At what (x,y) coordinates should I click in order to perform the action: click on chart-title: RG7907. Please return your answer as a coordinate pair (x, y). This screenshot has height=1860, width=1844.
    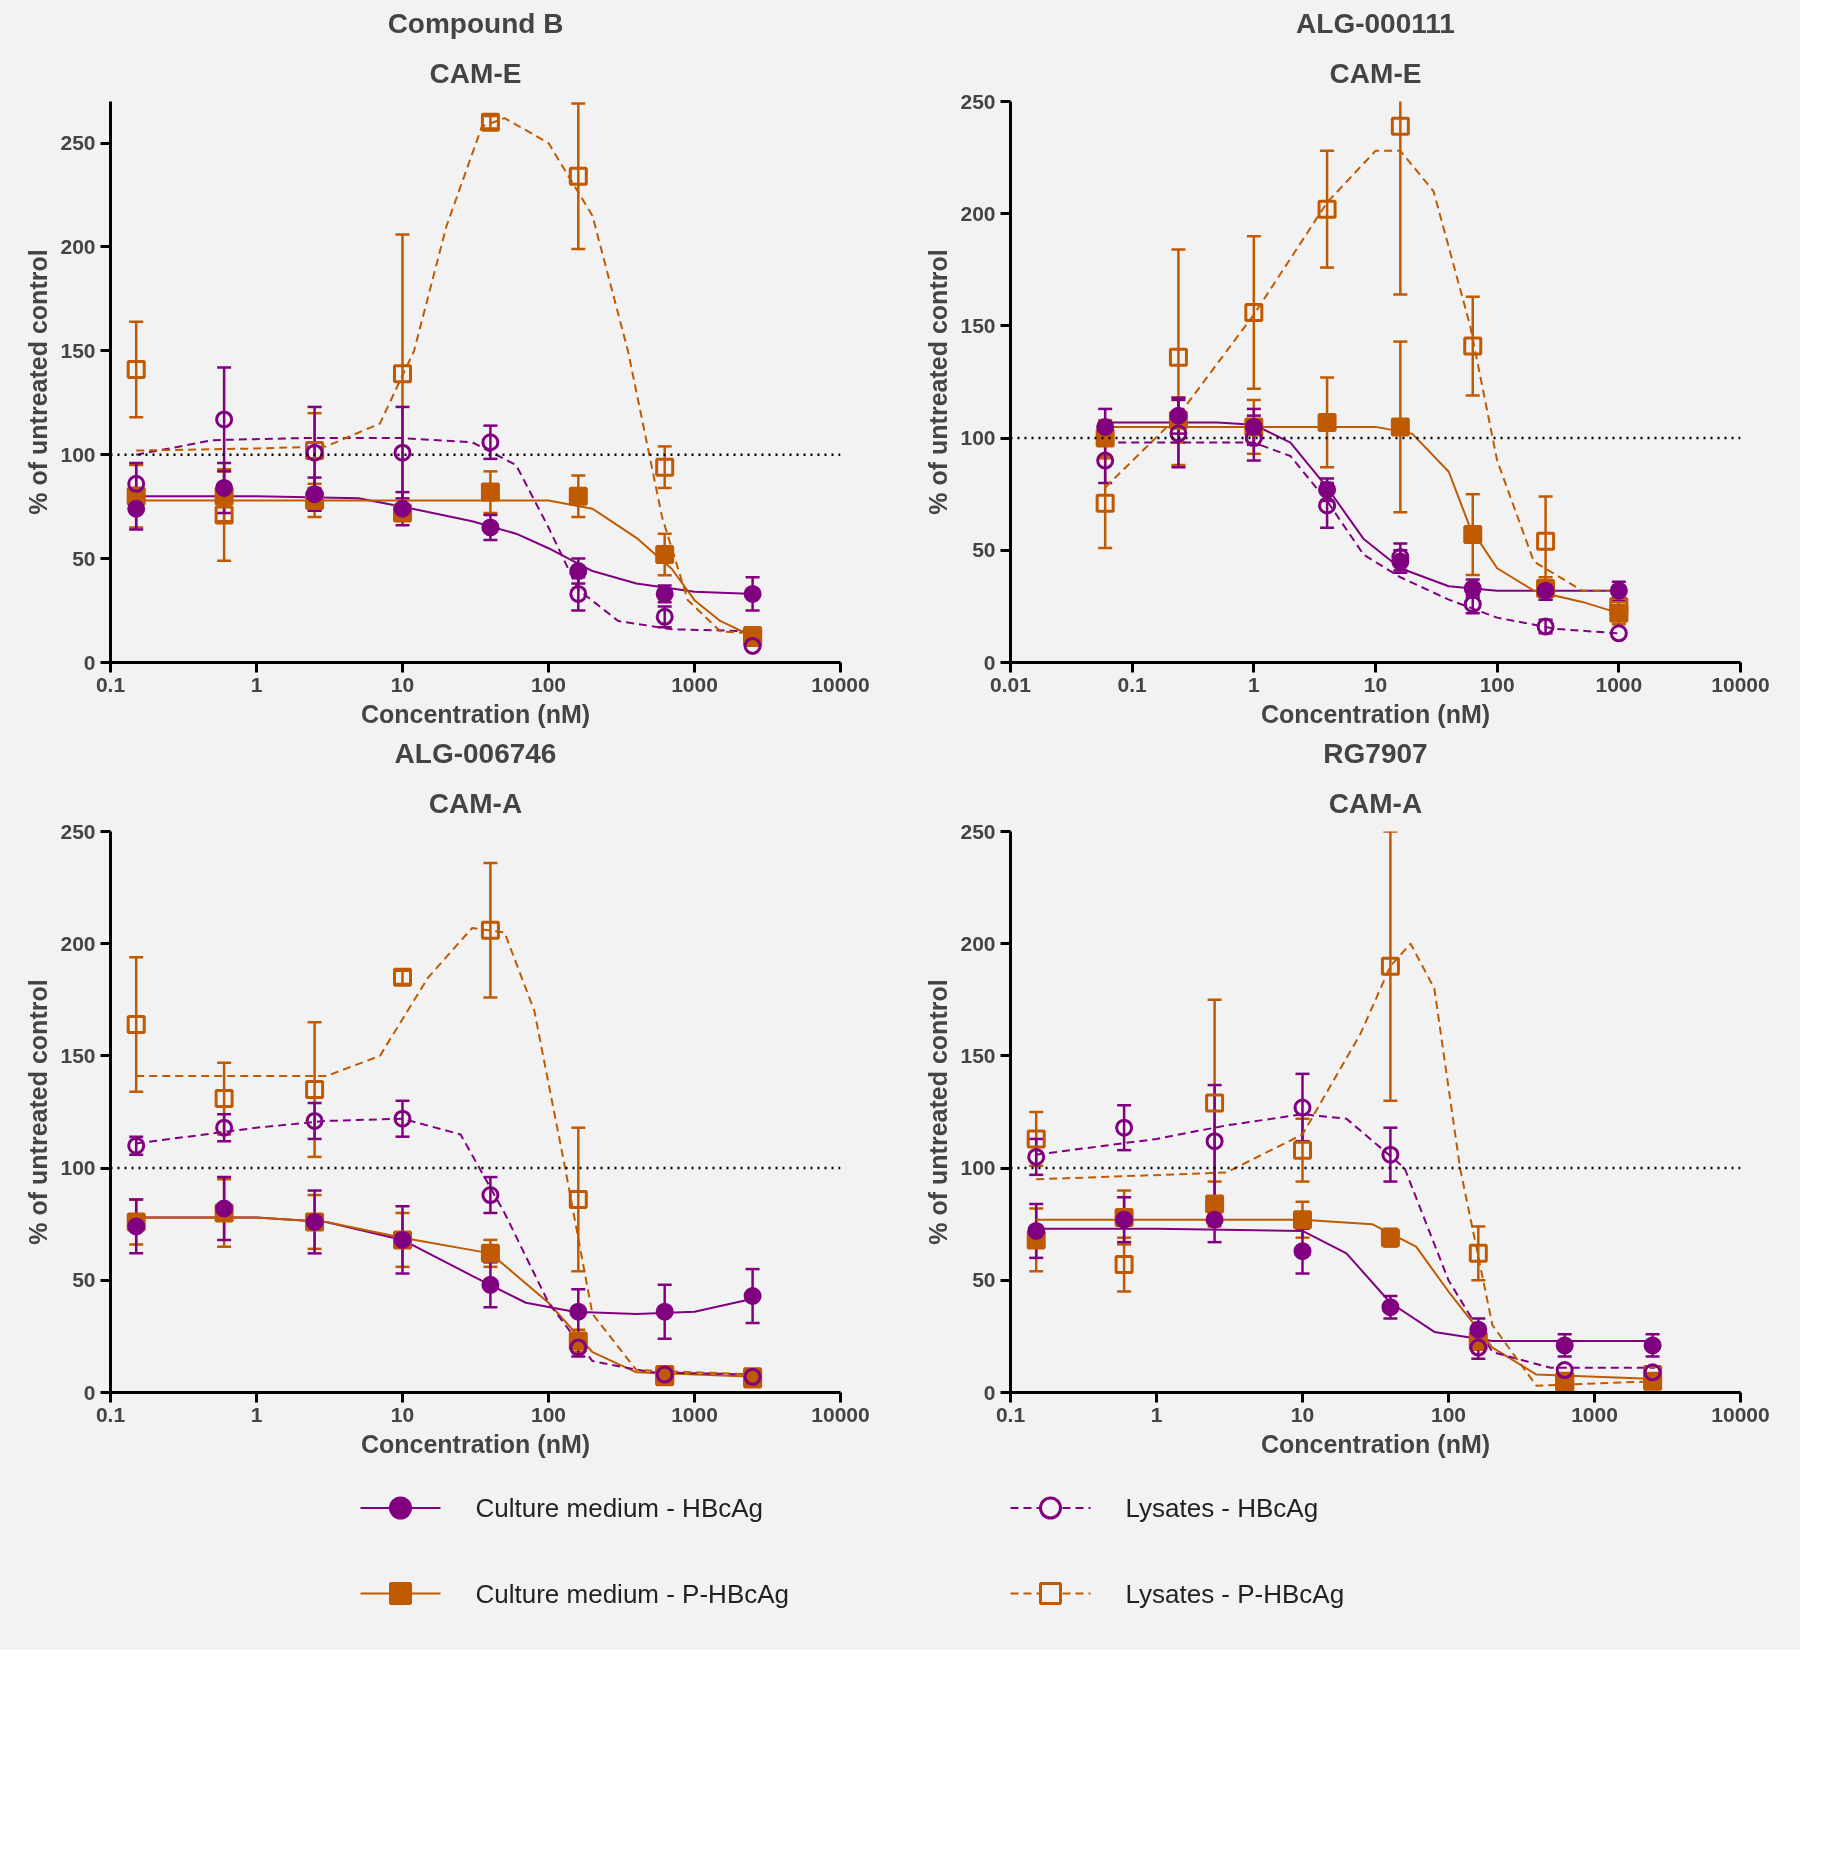
    Looking at the image, I should click on (1375, 753).